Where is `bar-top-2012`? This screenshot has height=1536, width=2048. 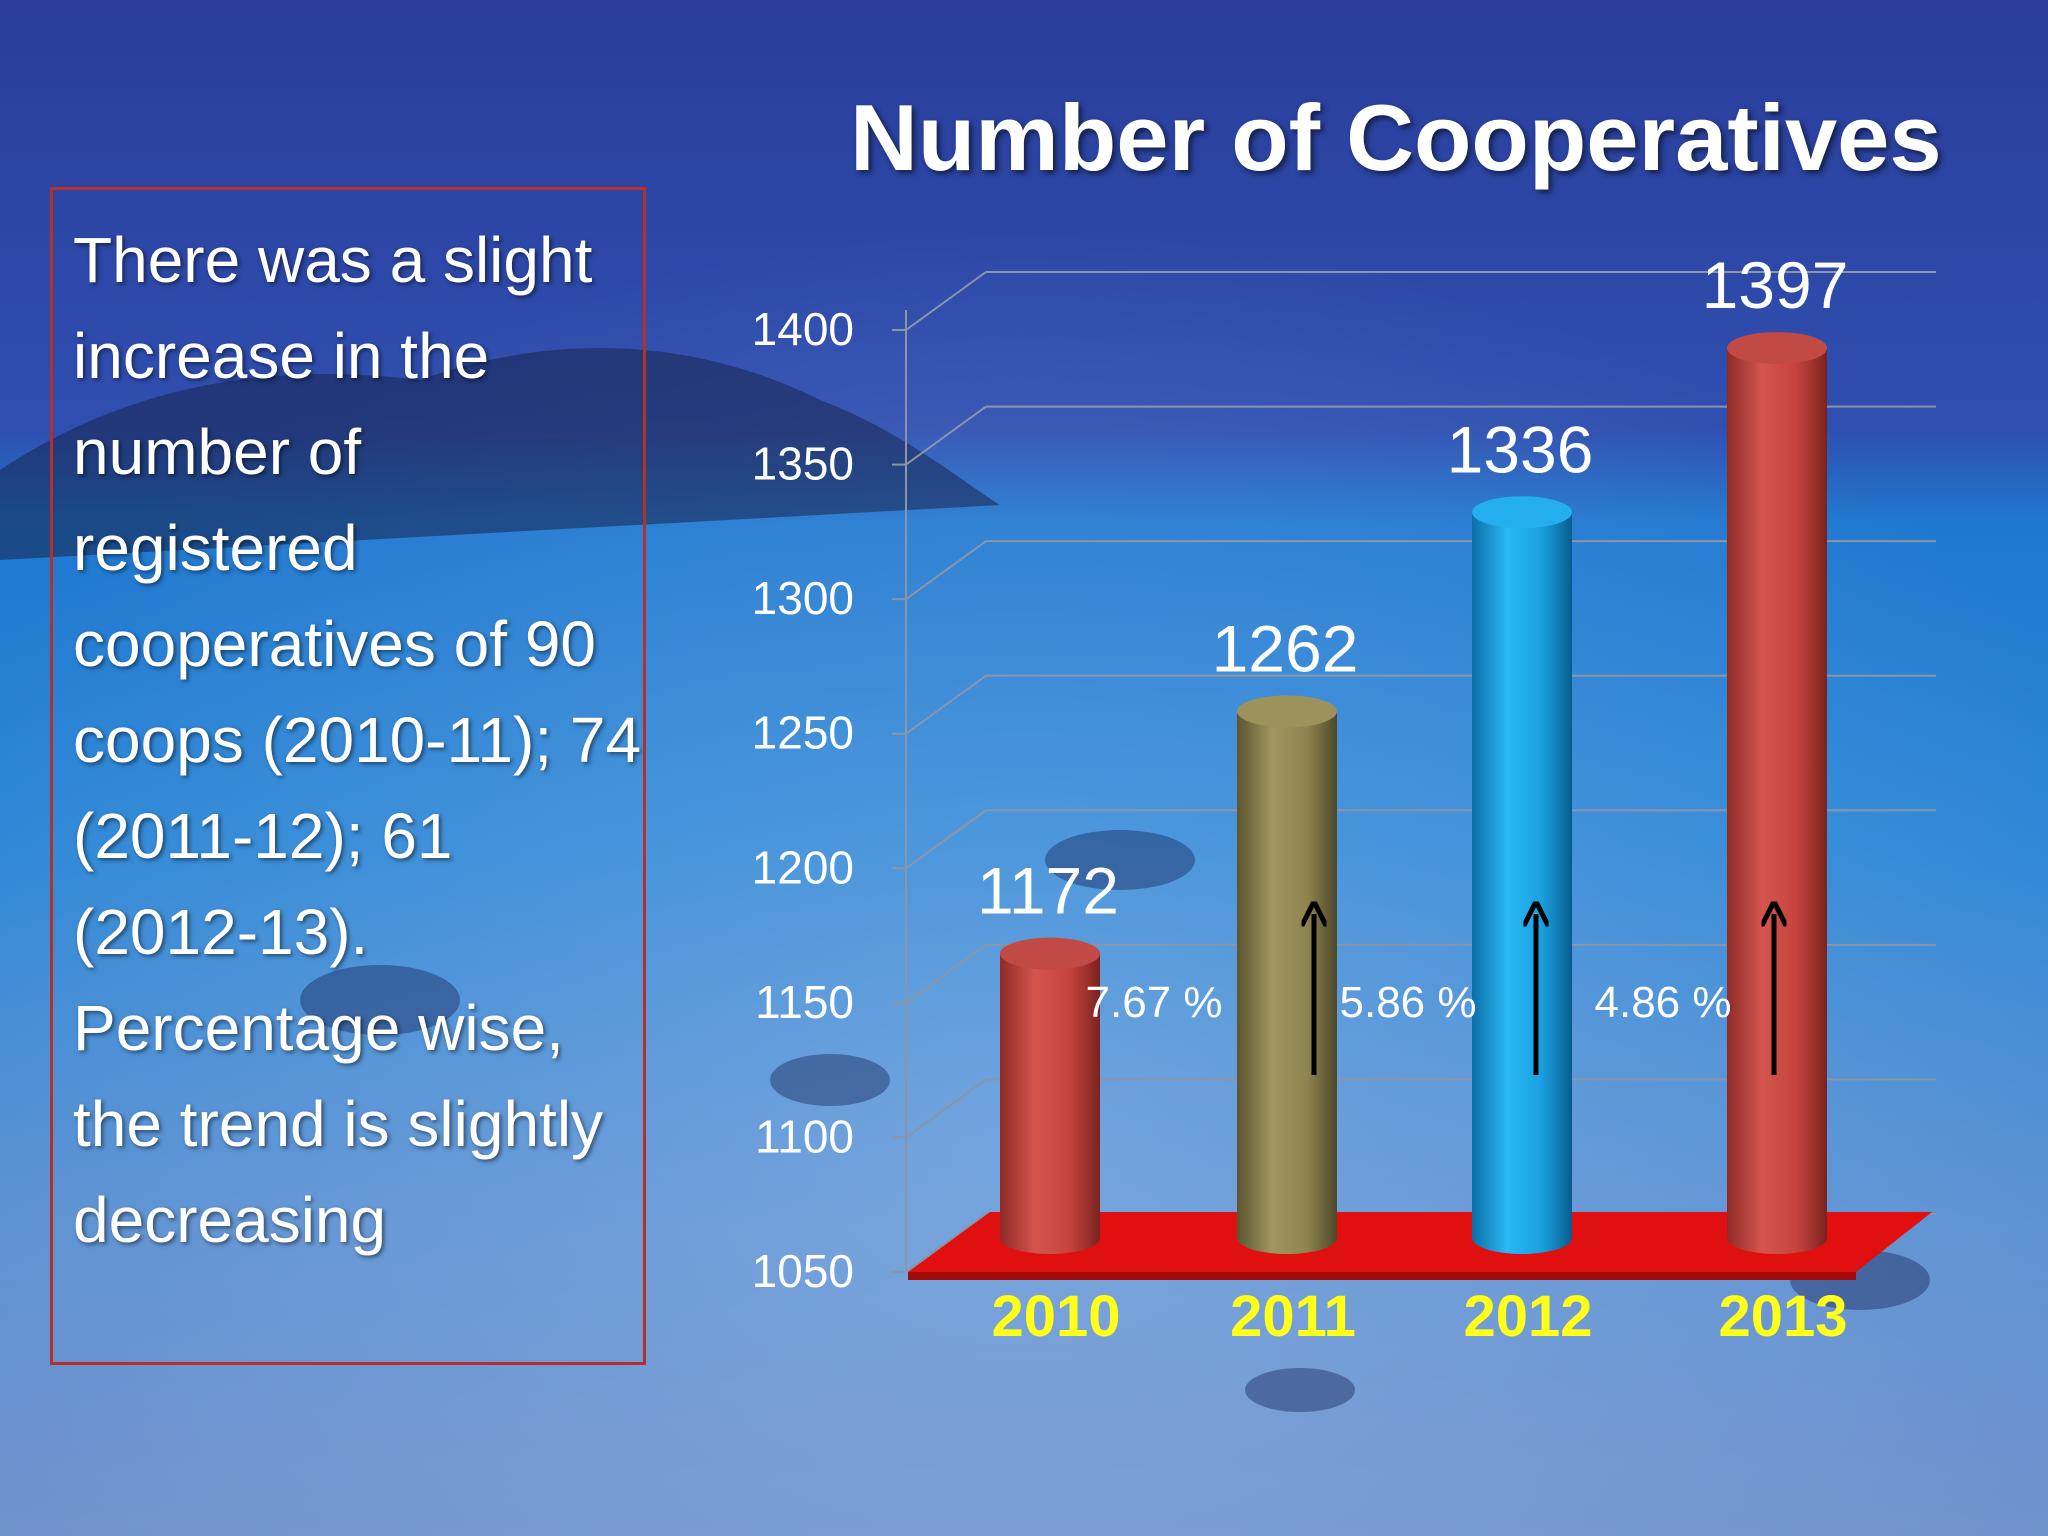 bar-top-2012 is located at coordinates (1522, 512).